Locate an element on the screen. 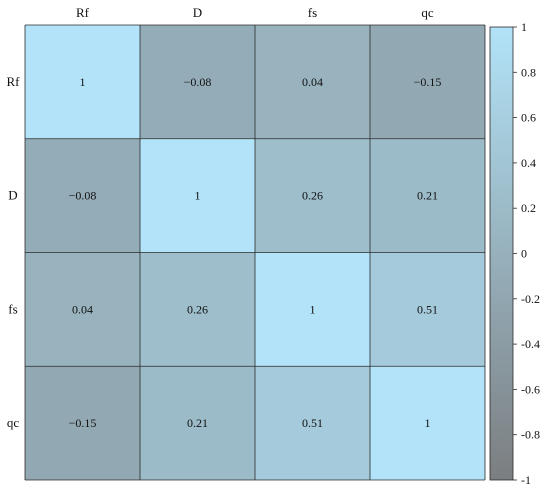 The height and width of the screenshot is (493, 550). colorbar-tick-label: 0.8 is located at coordinates (528, 72).